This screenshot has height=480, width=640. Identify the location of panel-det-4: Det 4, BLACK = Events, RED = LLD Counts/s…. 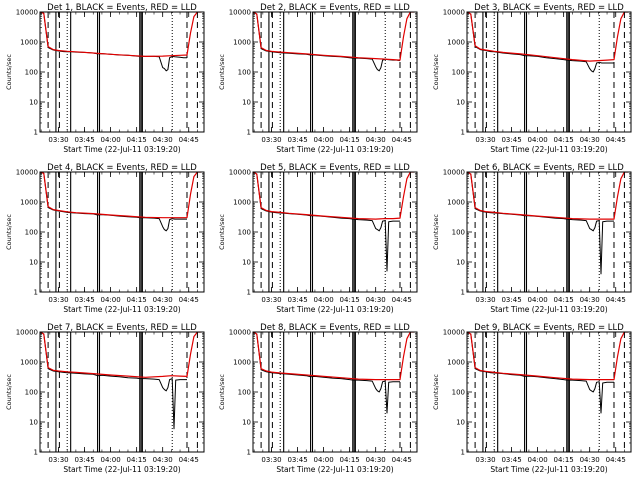
(105, 238).